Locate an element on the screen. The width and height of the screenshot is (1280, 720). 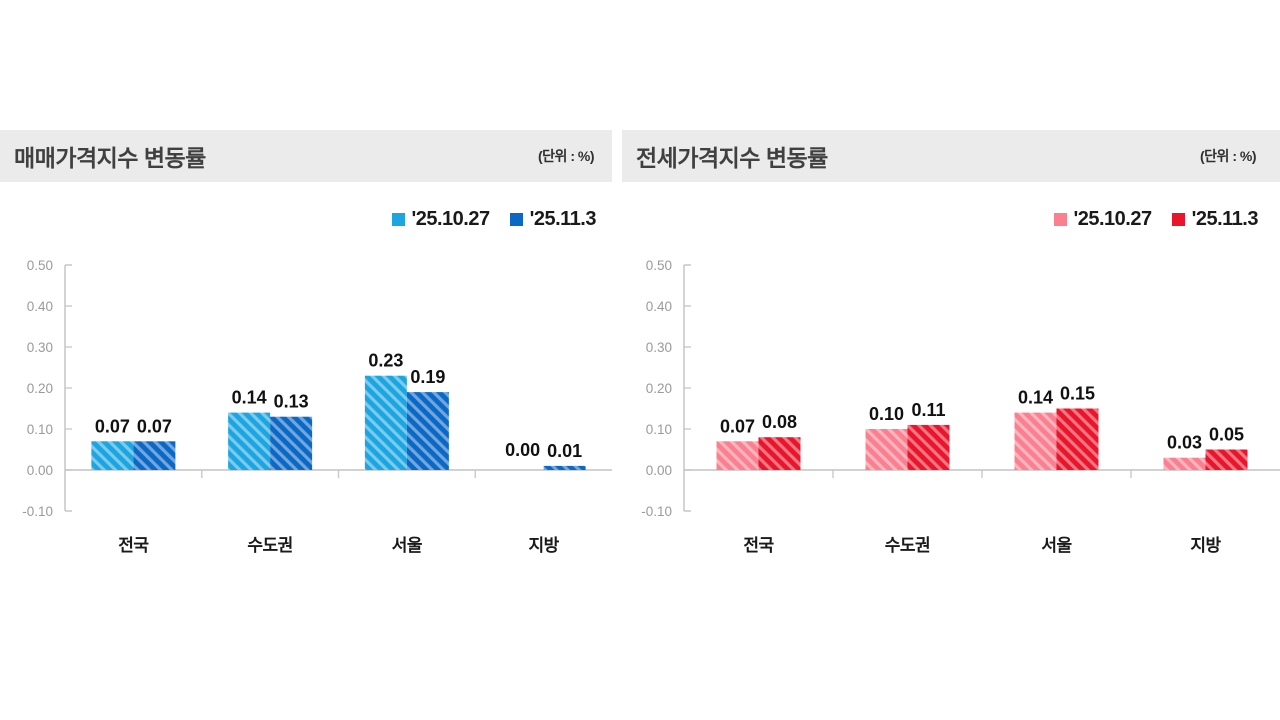
panel-unit-sale: (단위 : %) is located at coordinates (566, 156).